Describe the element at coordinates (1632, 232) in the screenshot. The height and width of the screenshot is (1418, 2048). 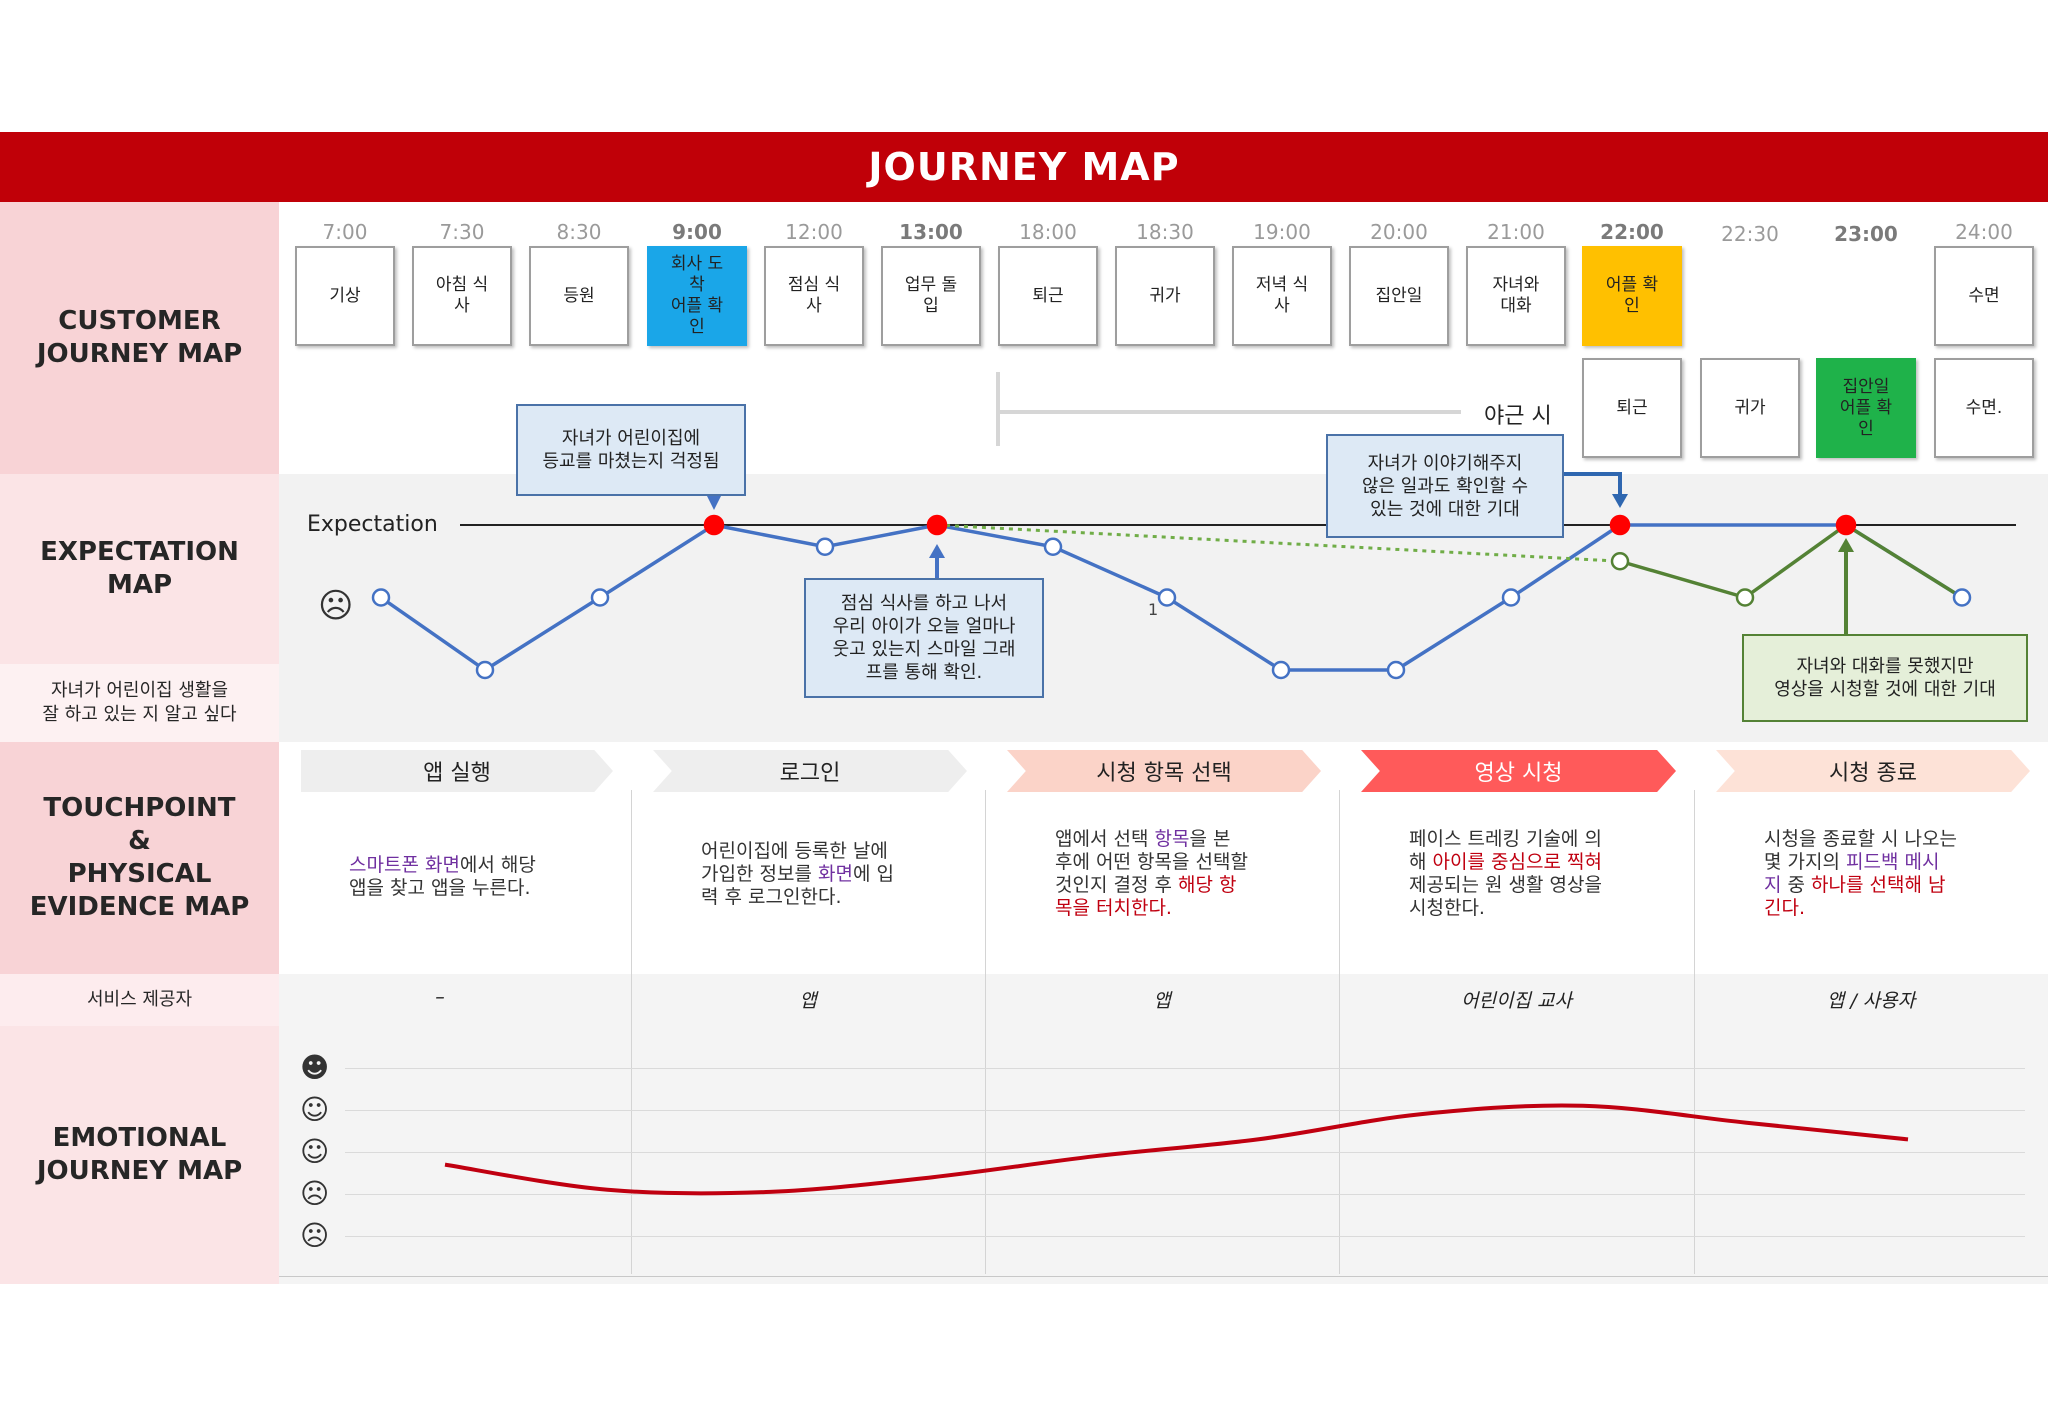
I see `time-label: 22:00` at that location.